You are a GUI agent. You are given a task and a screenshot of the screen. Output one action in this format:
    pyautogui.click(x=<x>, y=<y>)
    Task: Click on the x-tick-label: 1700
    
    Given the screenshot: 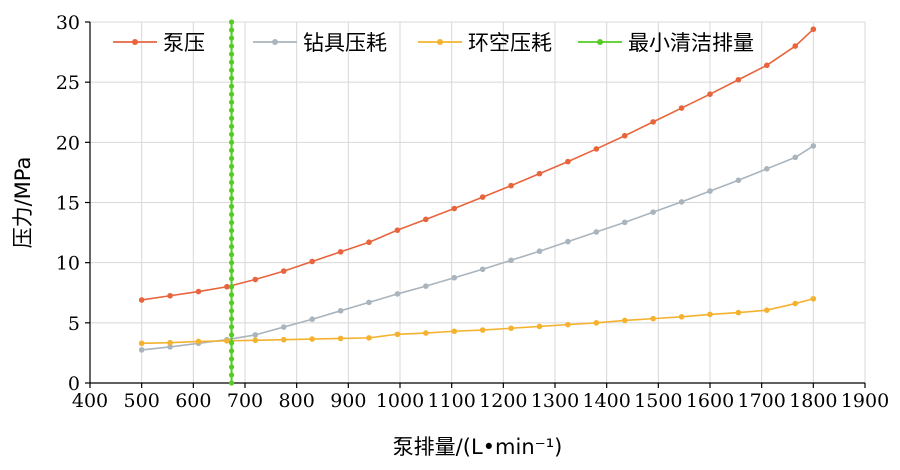 What is the action you would take?
    pyautogui.click(x=761, y=401)
    